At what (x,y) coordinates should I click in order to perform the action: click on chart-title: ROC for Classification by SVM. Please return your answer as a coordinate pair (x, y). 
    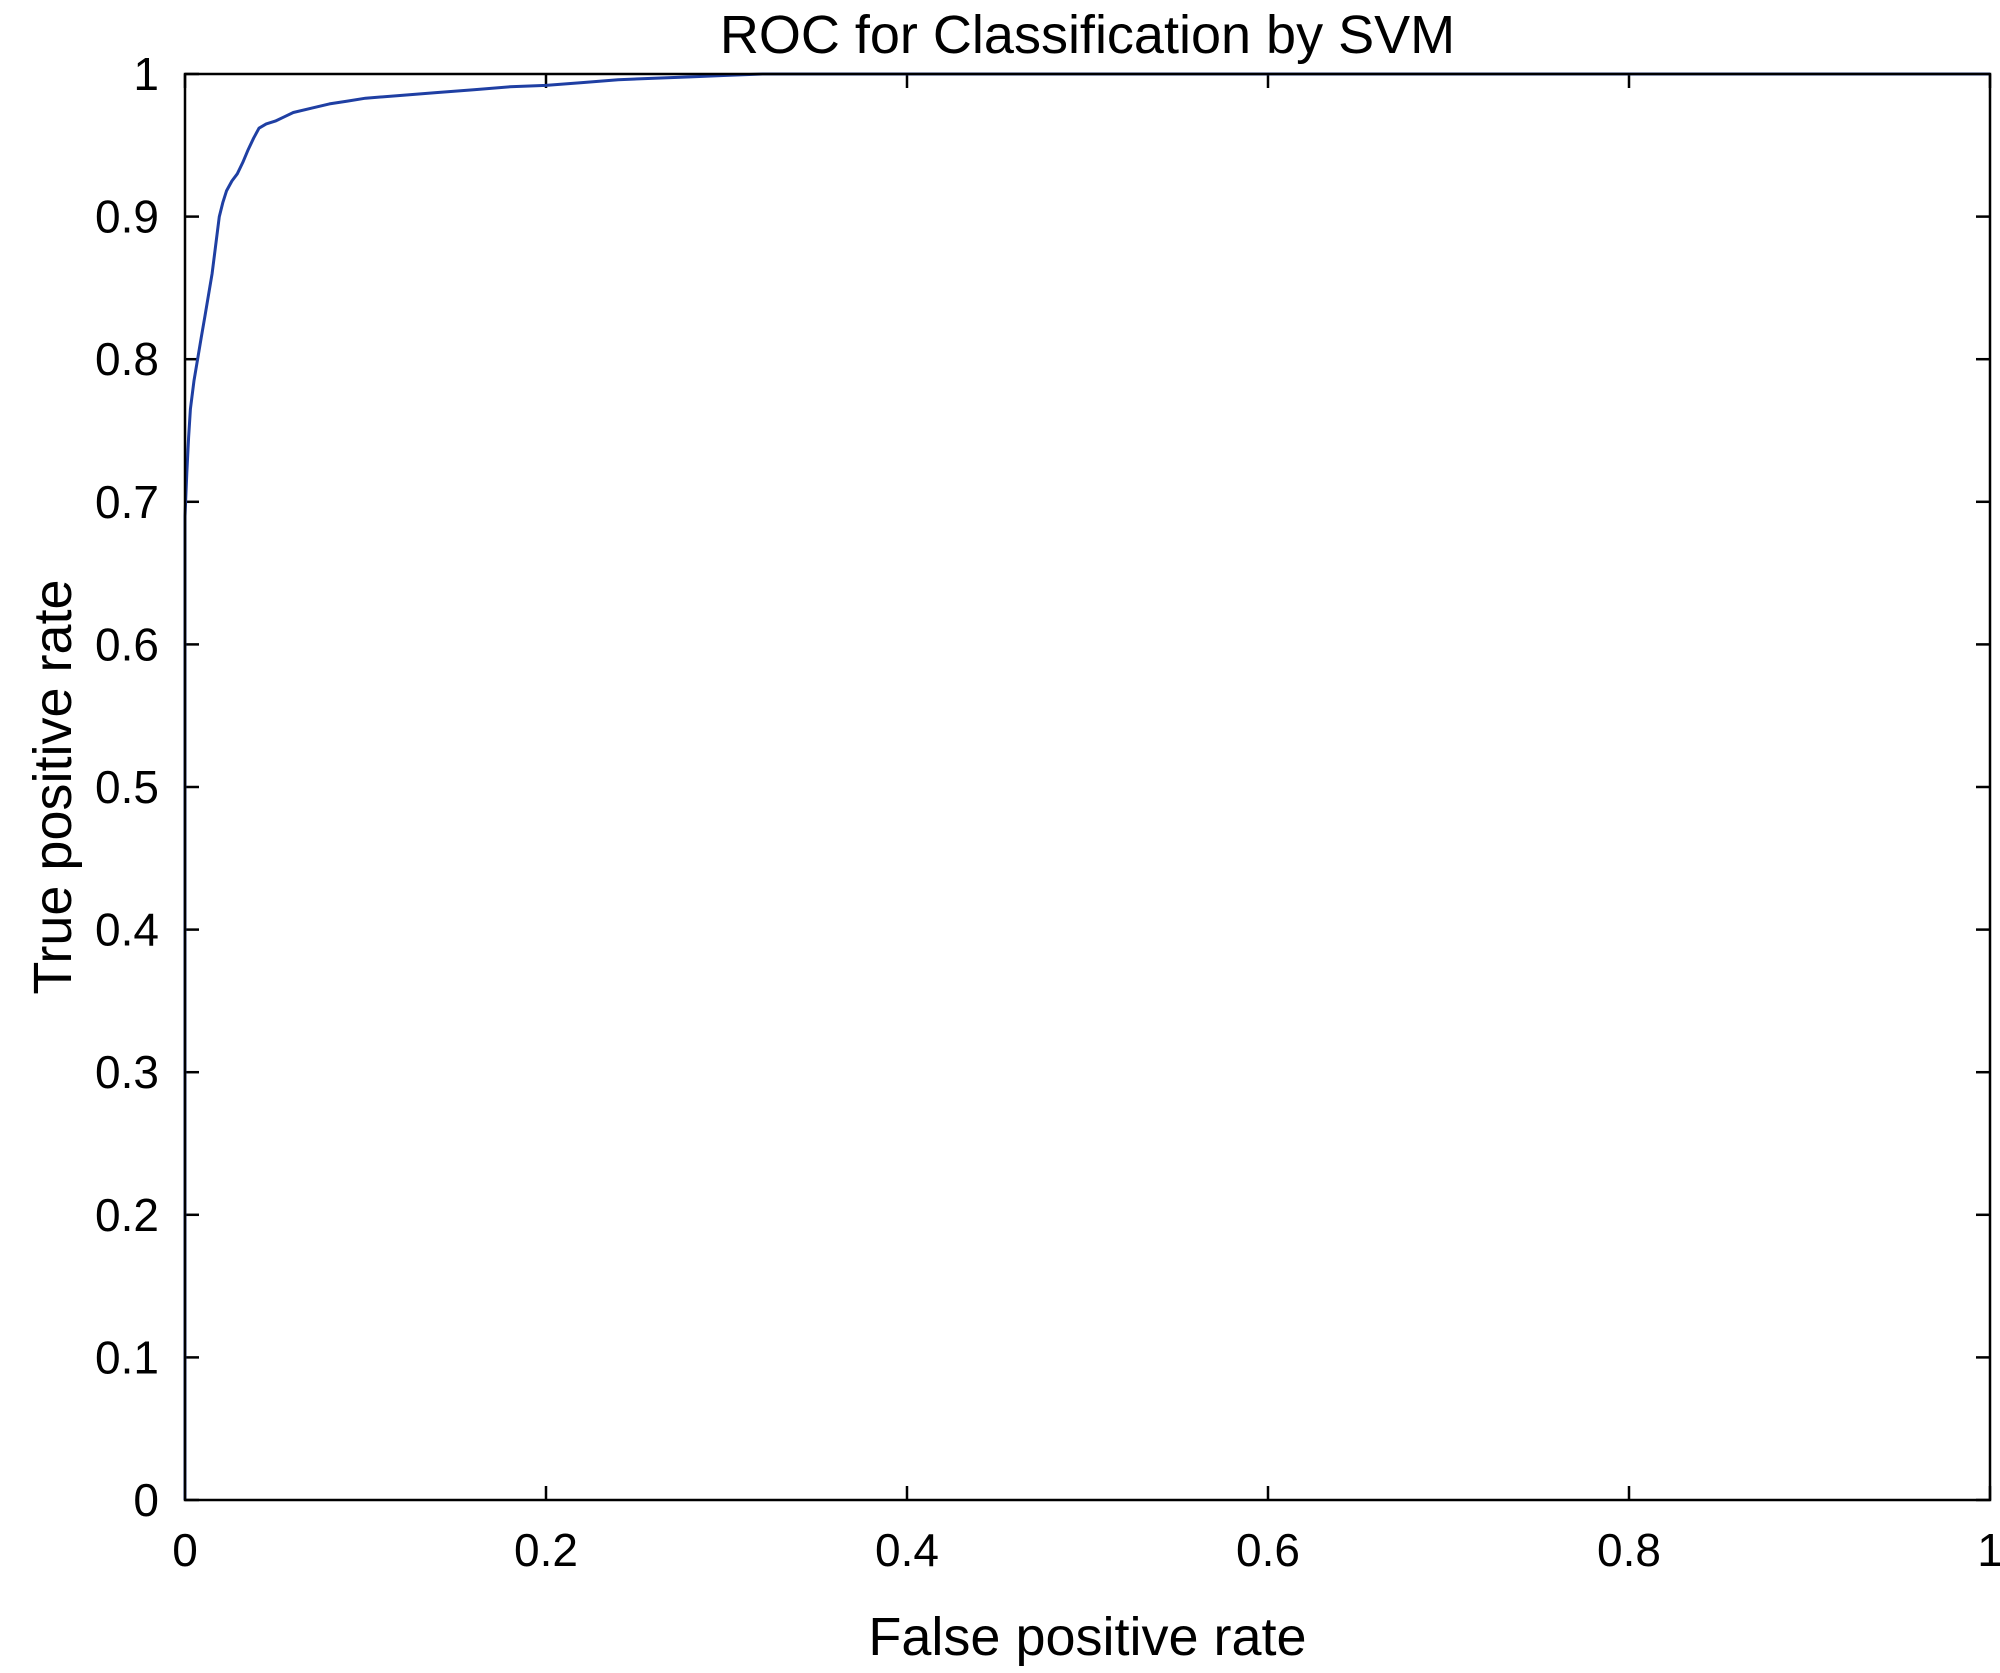
    Looking at the image, I should click on (1087, 35).